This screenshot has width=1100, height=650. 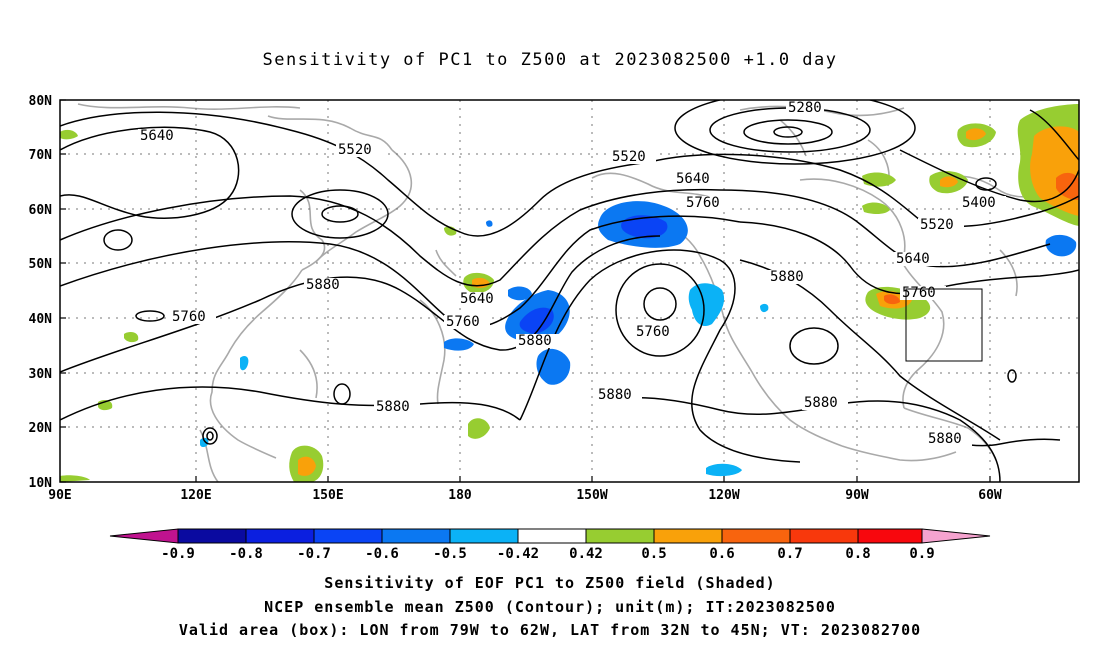 I want to click on colorbar-tick-label: -0.5, so click(x=450, y=554).